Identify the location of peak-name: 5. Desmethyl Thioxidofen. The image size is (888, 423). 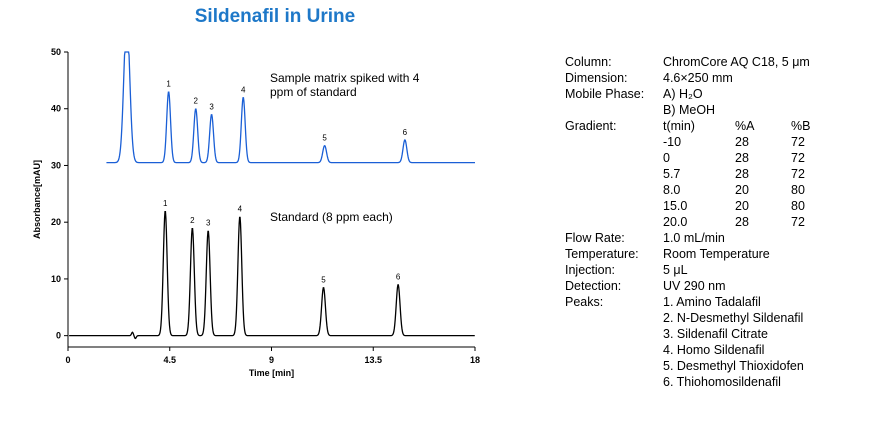
(733, 366).